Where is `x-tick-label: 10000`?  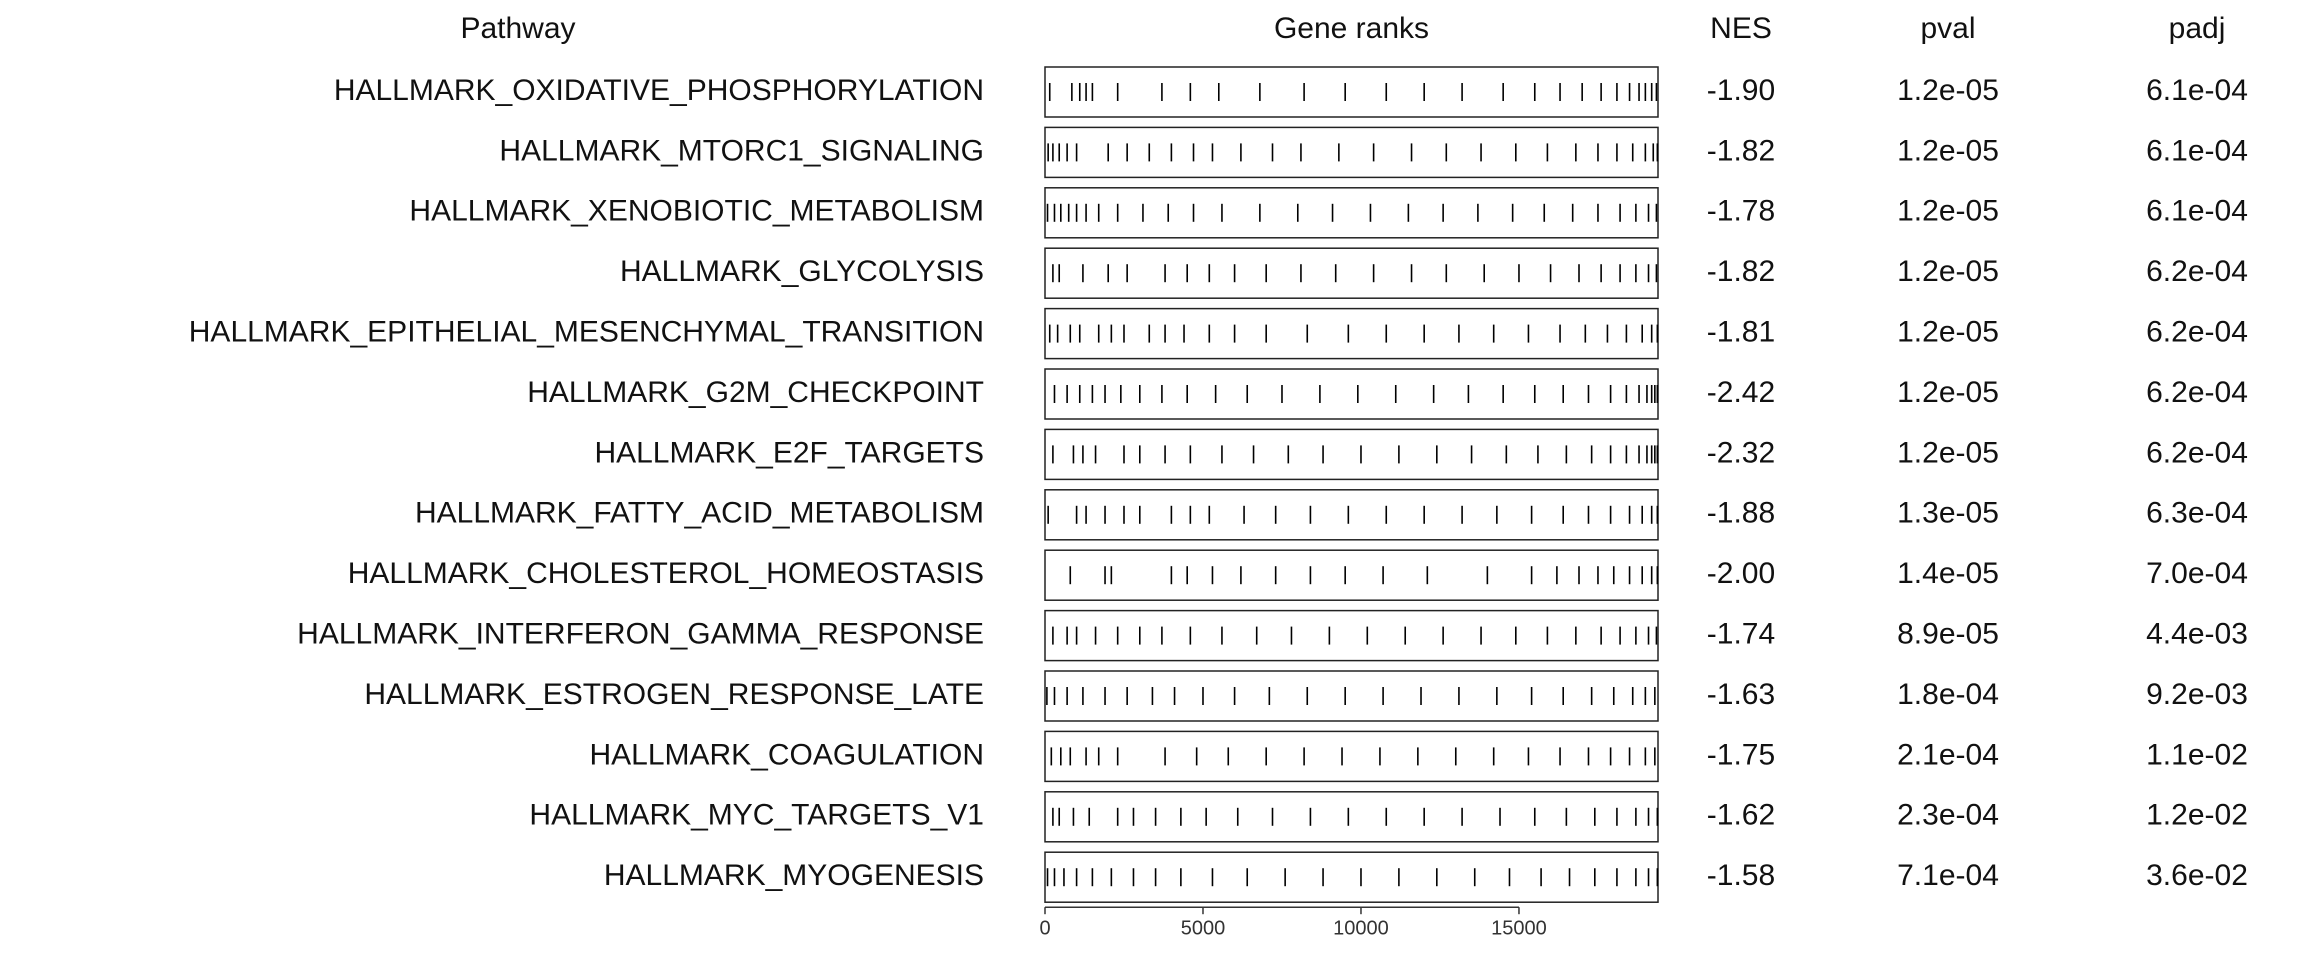
x-tick-label: 10000 is located at coordinates (1361, 928).